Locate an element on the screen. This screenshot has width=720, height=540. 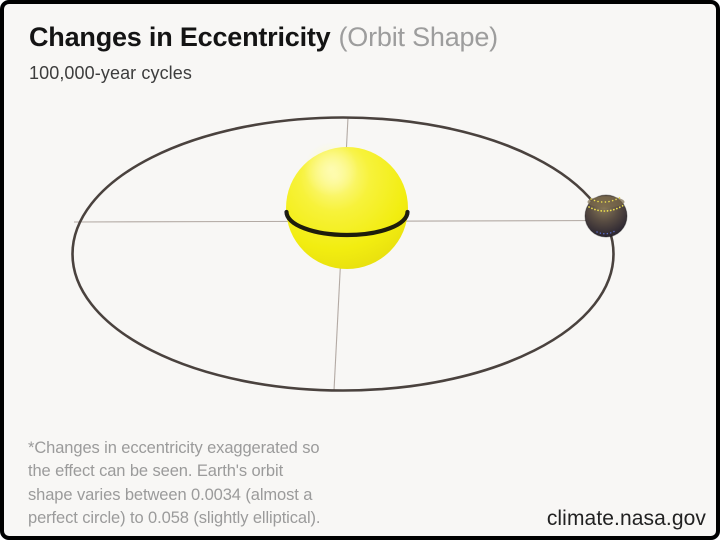
city-lights-arc-lower is located at coordinates (606, 208).